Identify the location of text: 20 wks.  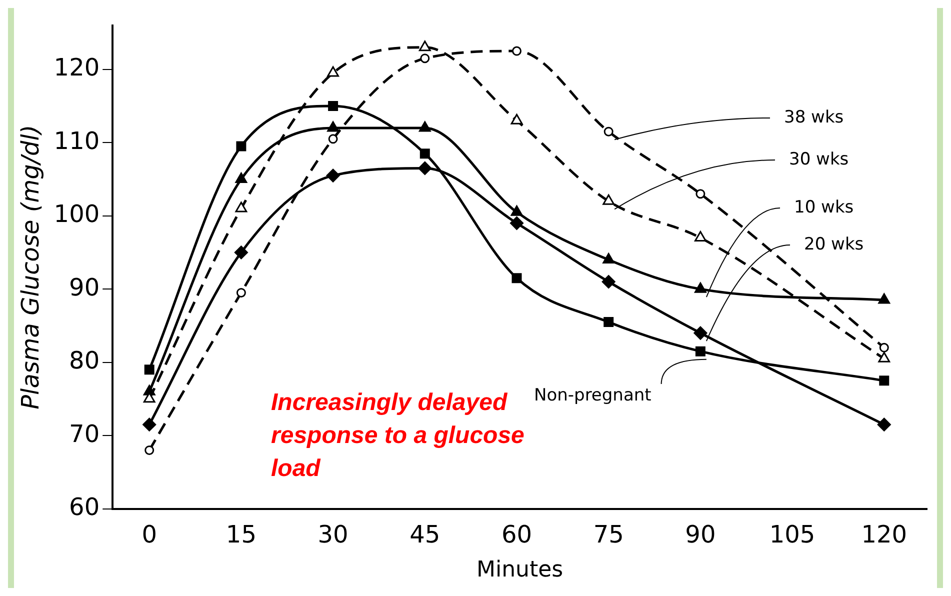
(834, 244).